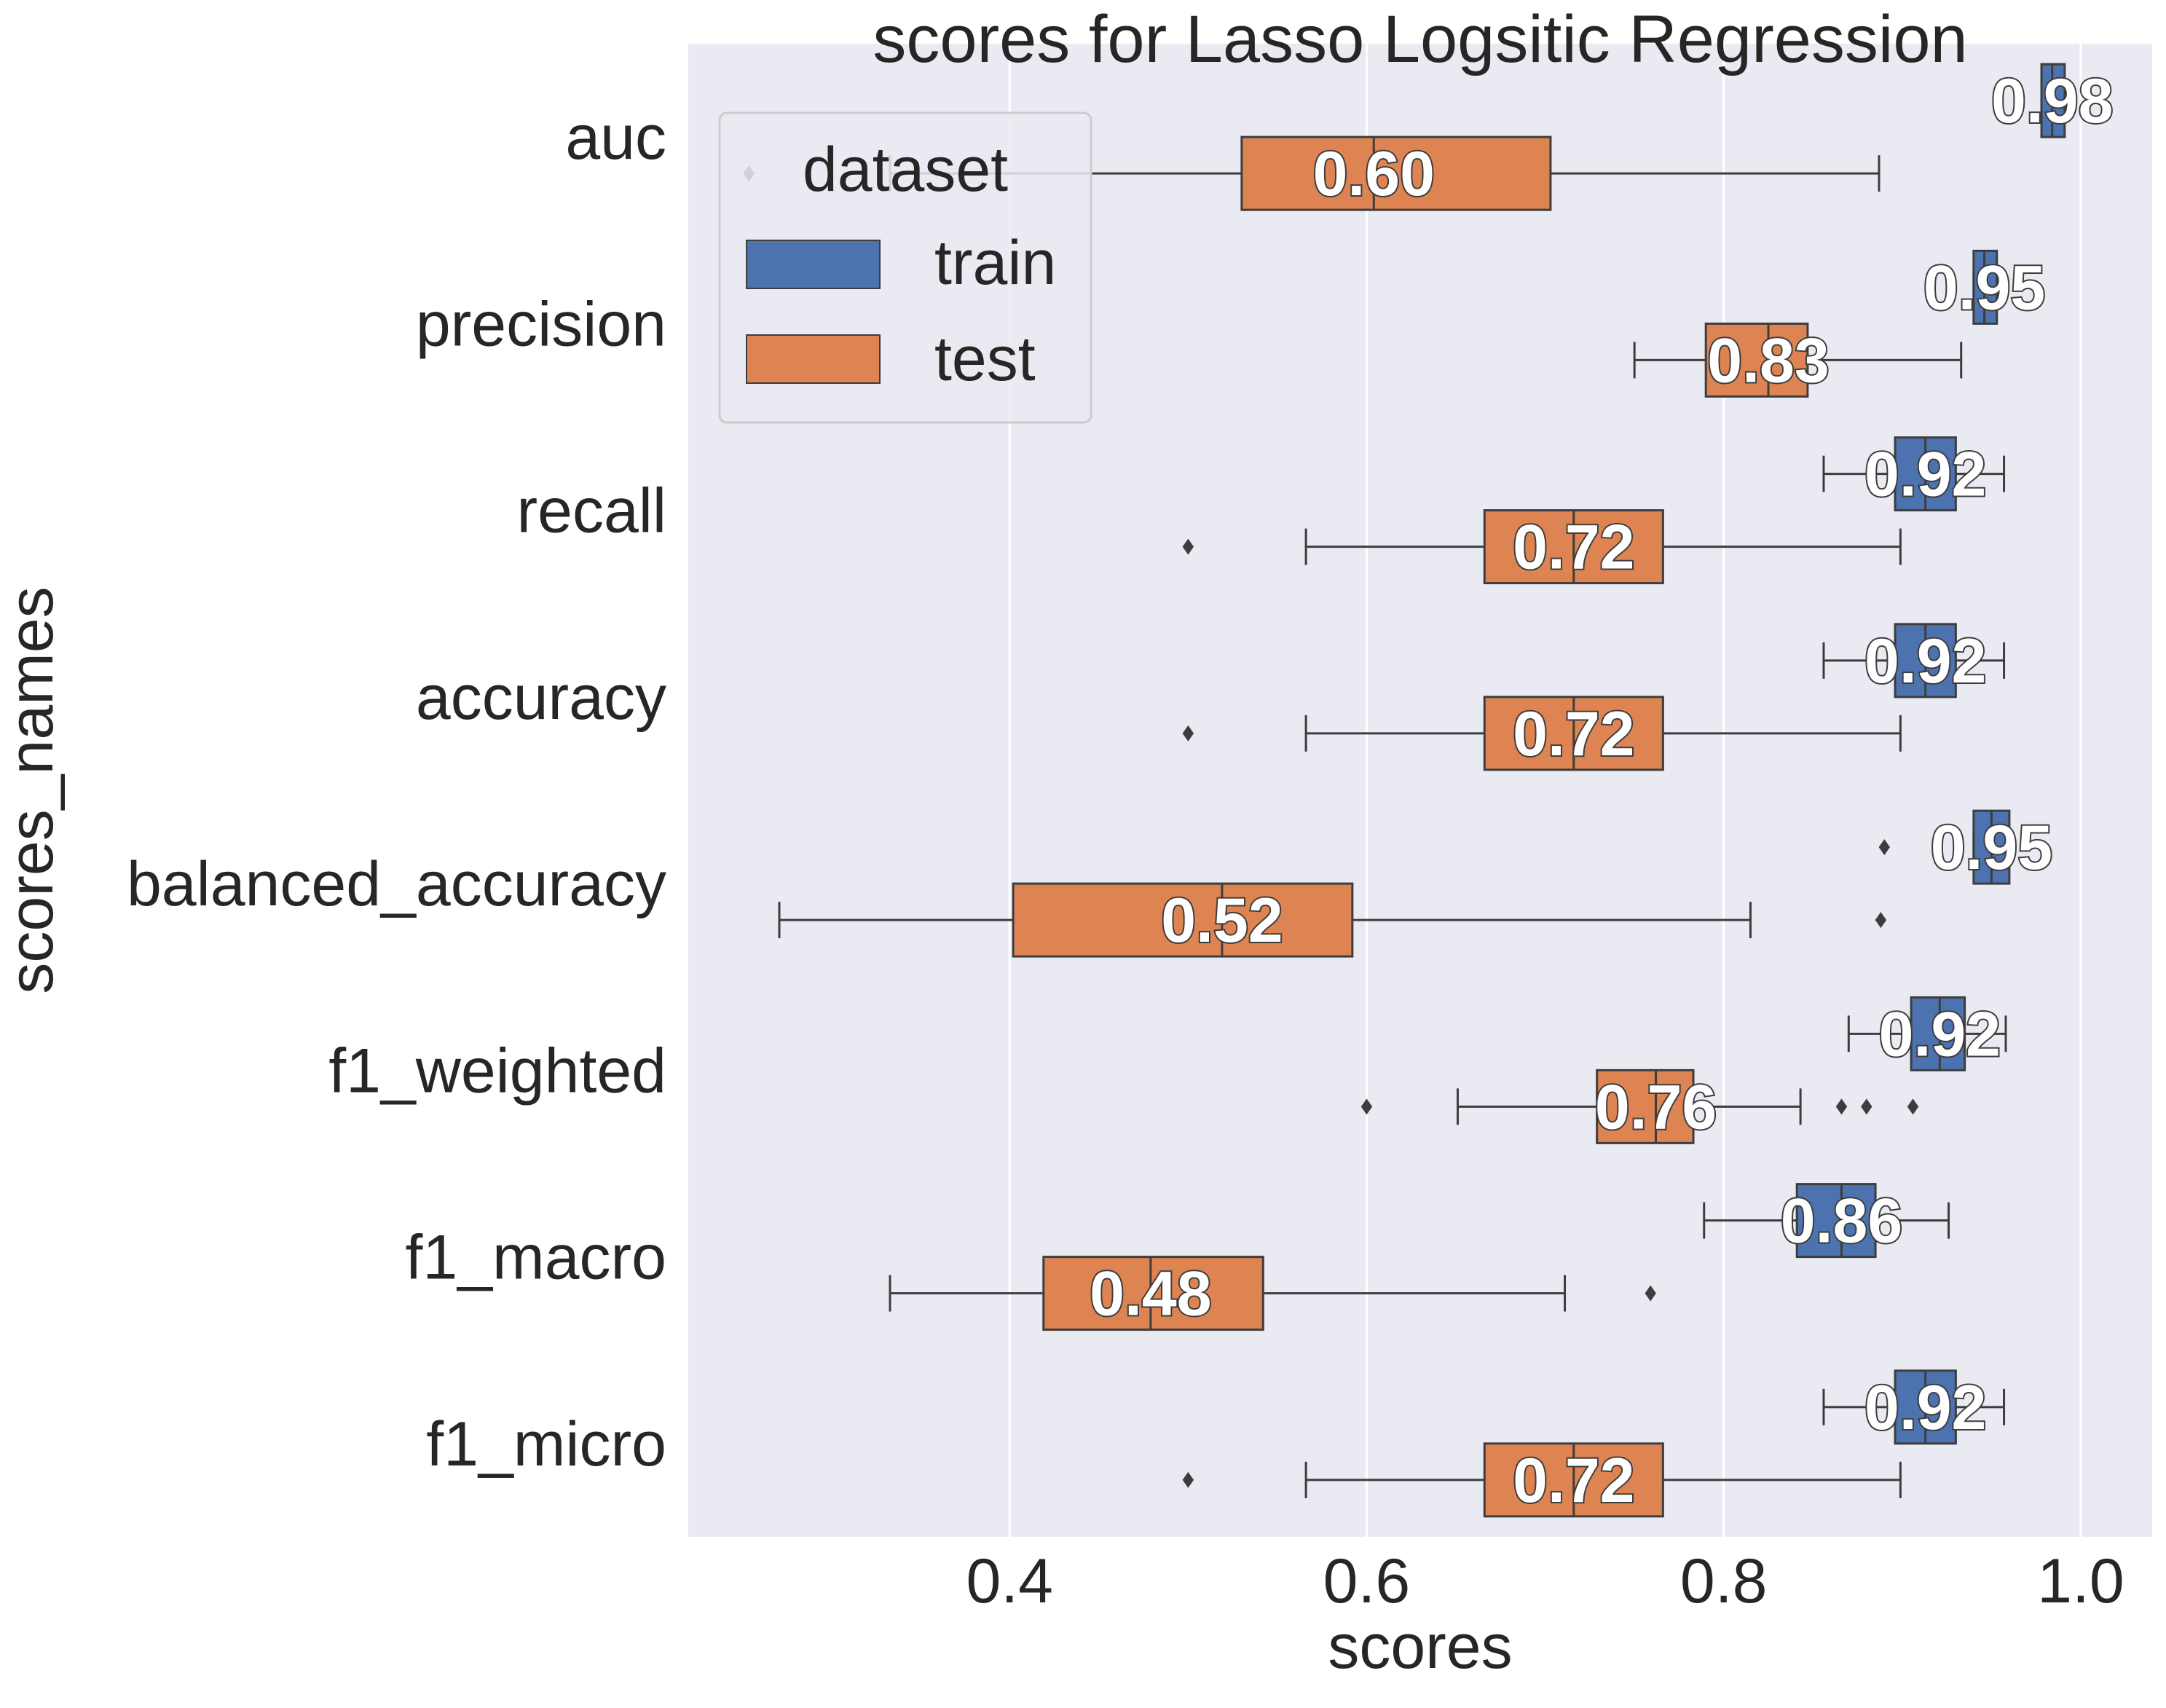  What do you see at coordinates (396, 884) in the screenshot?
I see `y-tick-label: balanced_accuracy` at bounding box center [396, 884].